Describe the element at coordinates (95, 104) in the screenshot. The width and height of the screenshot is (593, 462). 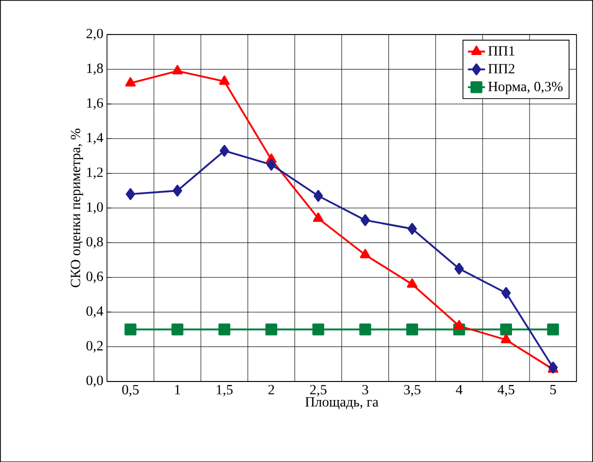
I see `y-tick-label: 1,6` at that location.